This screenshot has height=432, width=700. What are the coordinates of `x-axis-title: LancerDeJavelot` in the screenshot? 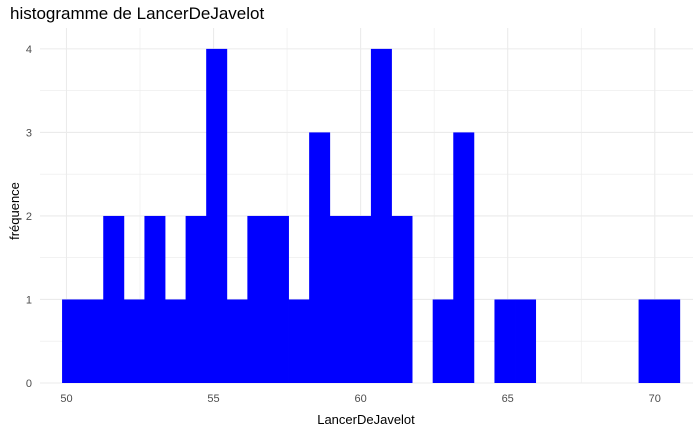 It's located at (366, 419).